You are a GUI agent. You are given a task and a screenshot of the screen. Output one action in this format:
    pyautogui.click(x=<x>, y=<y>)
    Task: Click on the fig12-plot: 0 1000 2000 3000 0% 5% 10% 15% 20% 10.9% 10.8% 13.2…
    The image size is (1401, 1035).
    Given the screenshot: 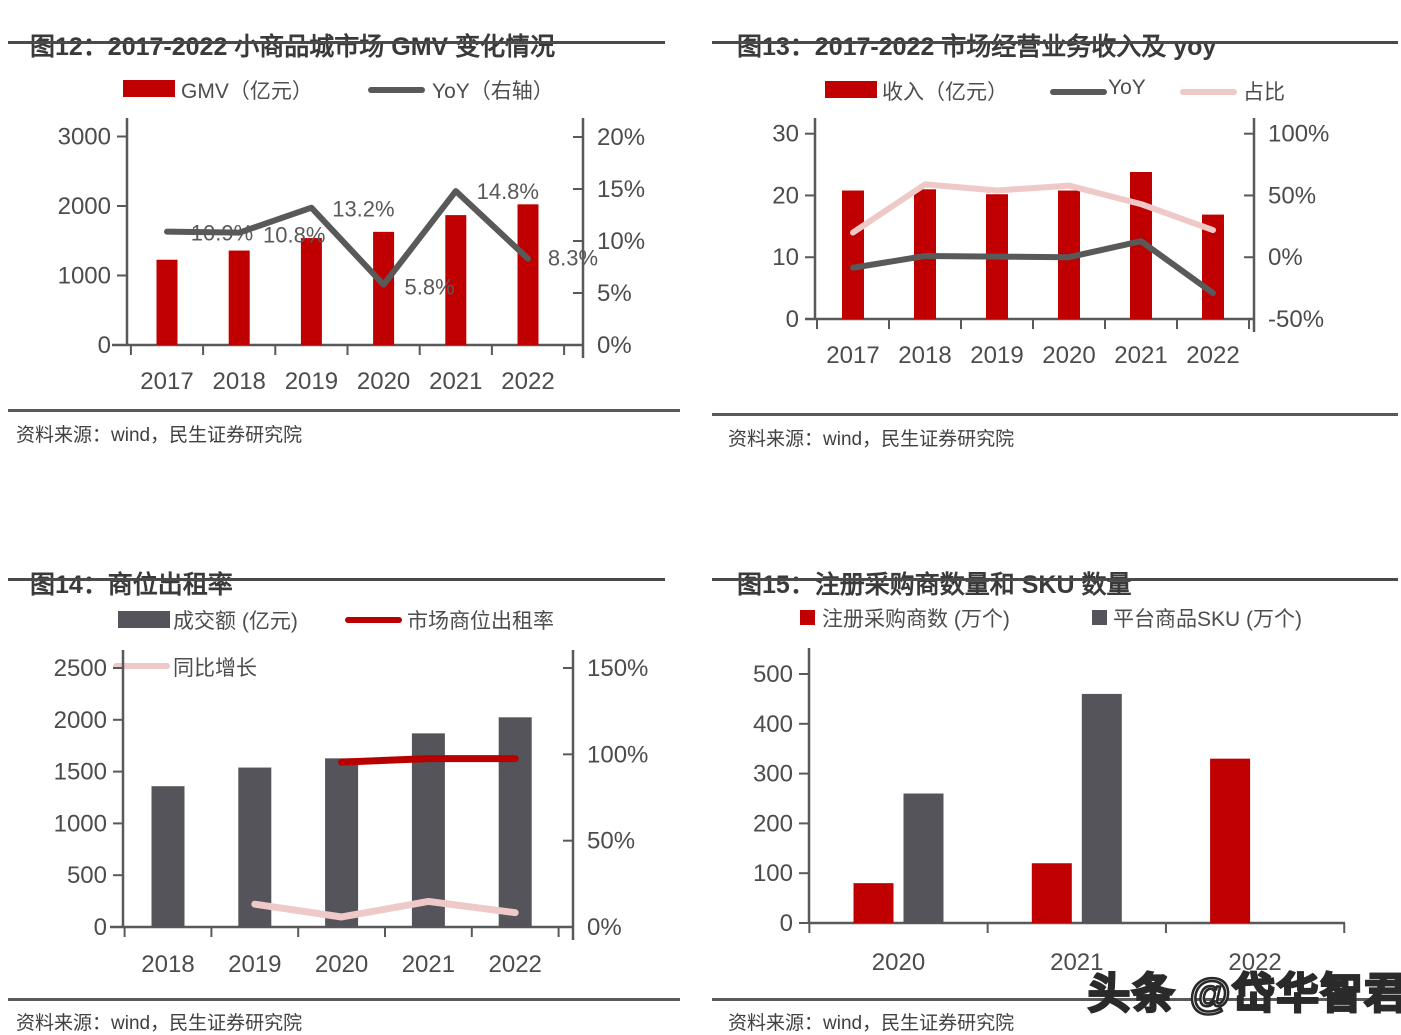 What is the action you would take?
    pyautogui.click(x=351, y=256)
    